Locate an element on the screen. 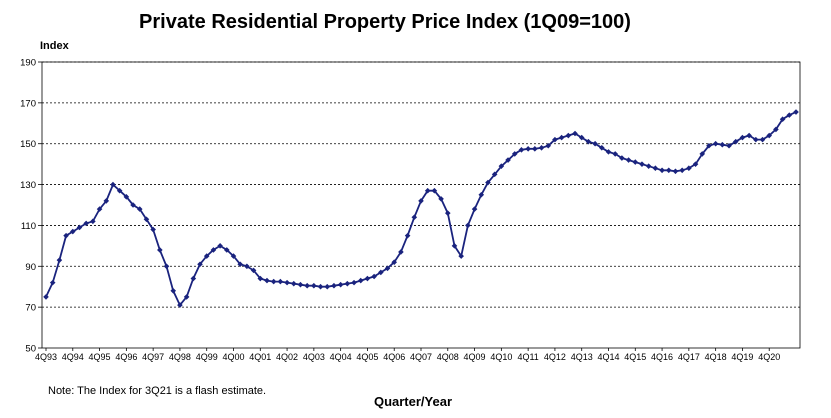 The height and width of the screenshot is (418, 831). x-tick-label: 4Q96 is located at coordinates (126, 357).